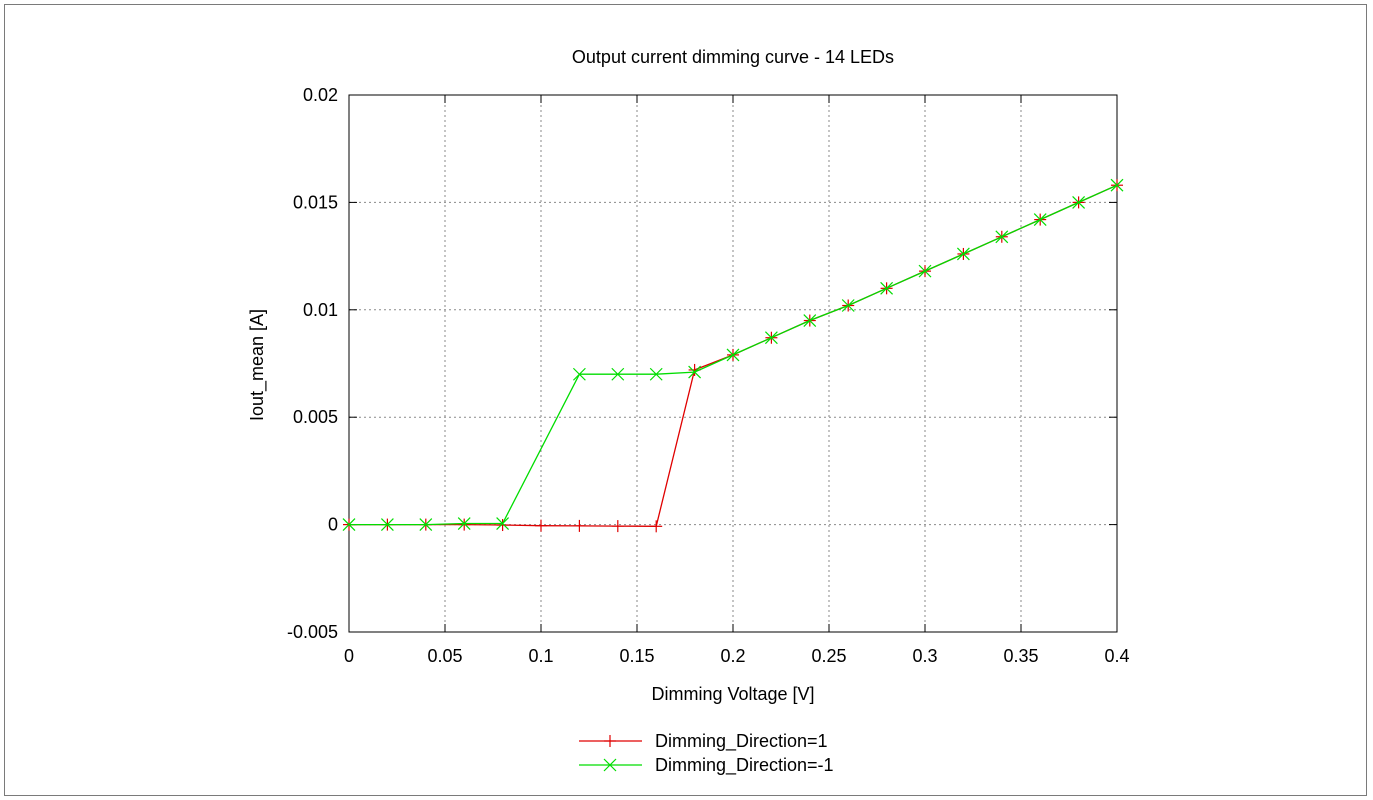  What do you see at coordinates (315, 202) in the screenshot?
I see `y-tick-label: 0.015` at bounding box center [315, 202].